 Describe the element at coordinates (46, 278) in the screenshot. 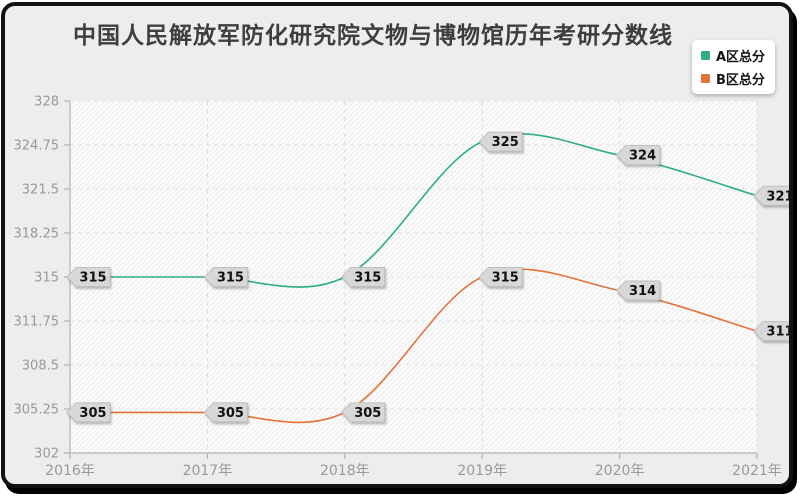

I see `y-tick-label: 315` at that location.